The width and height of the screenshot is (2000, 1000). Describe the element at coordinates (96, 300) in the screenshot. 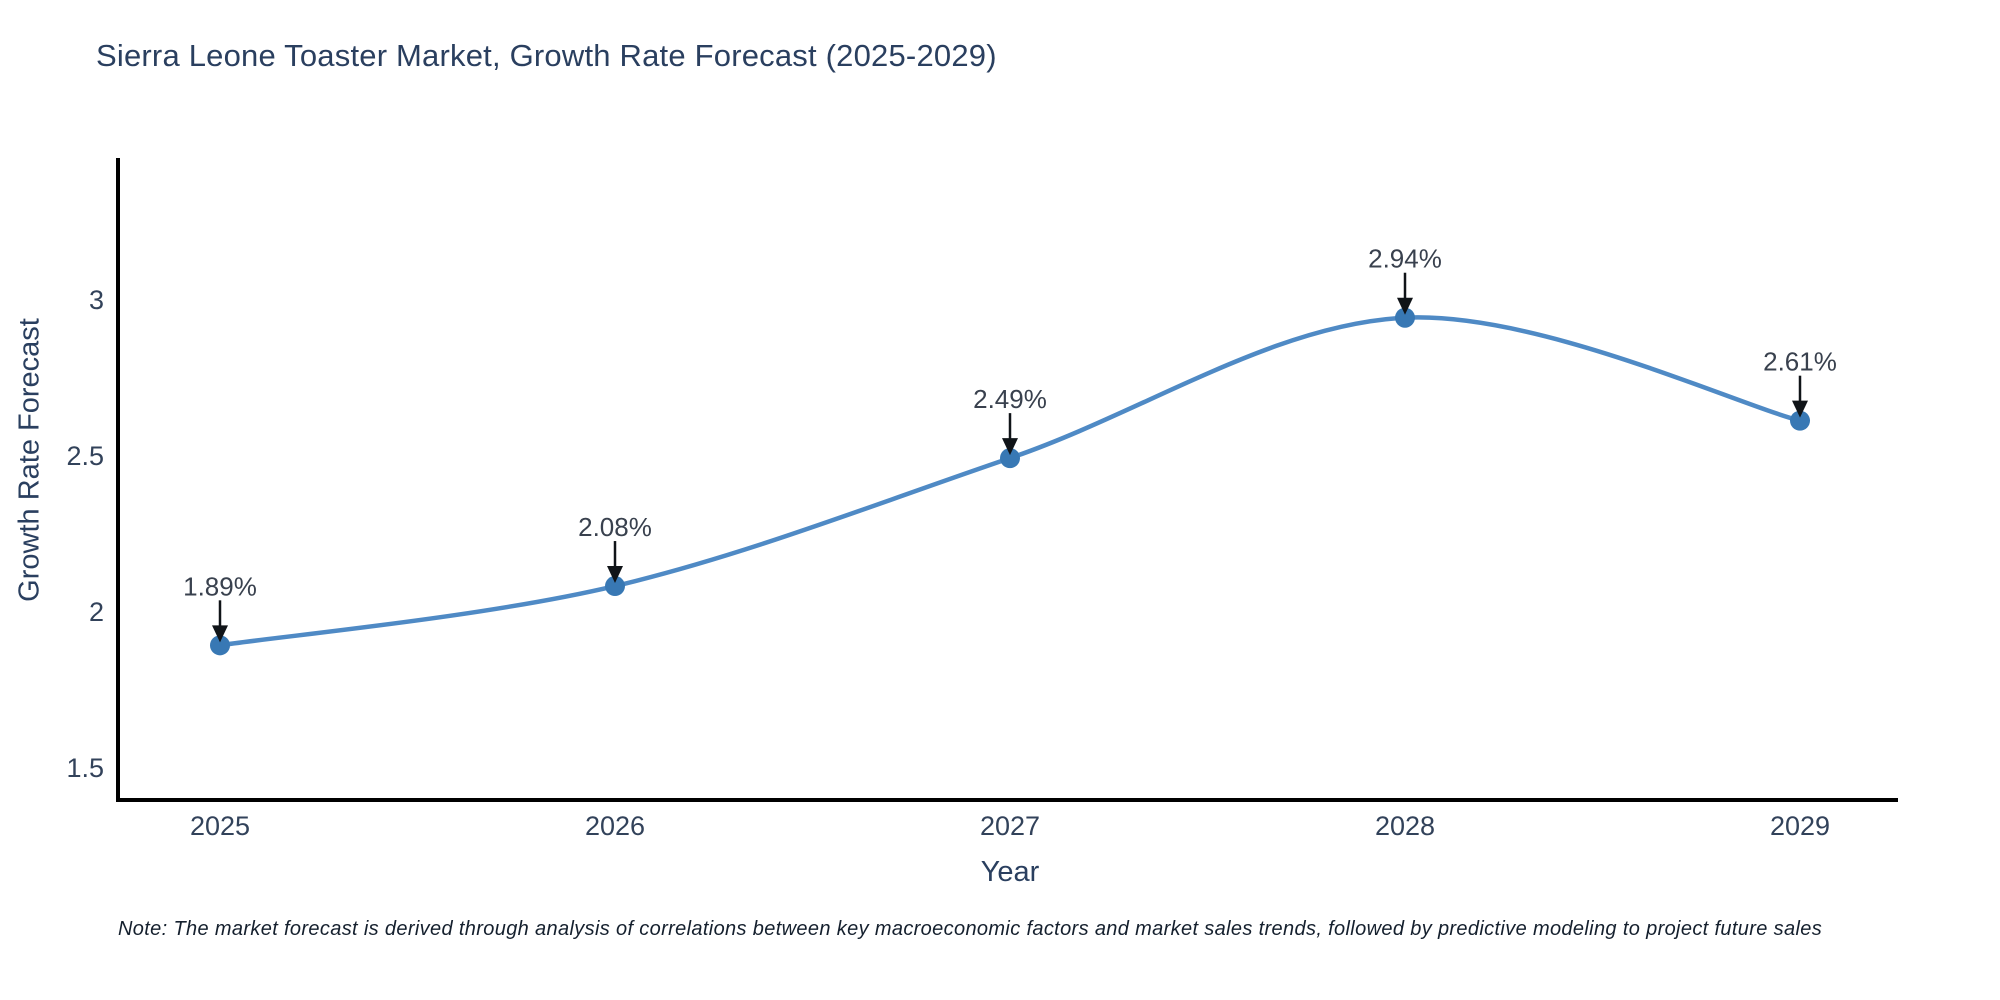

I see `y-tick-label: 3` at that location.